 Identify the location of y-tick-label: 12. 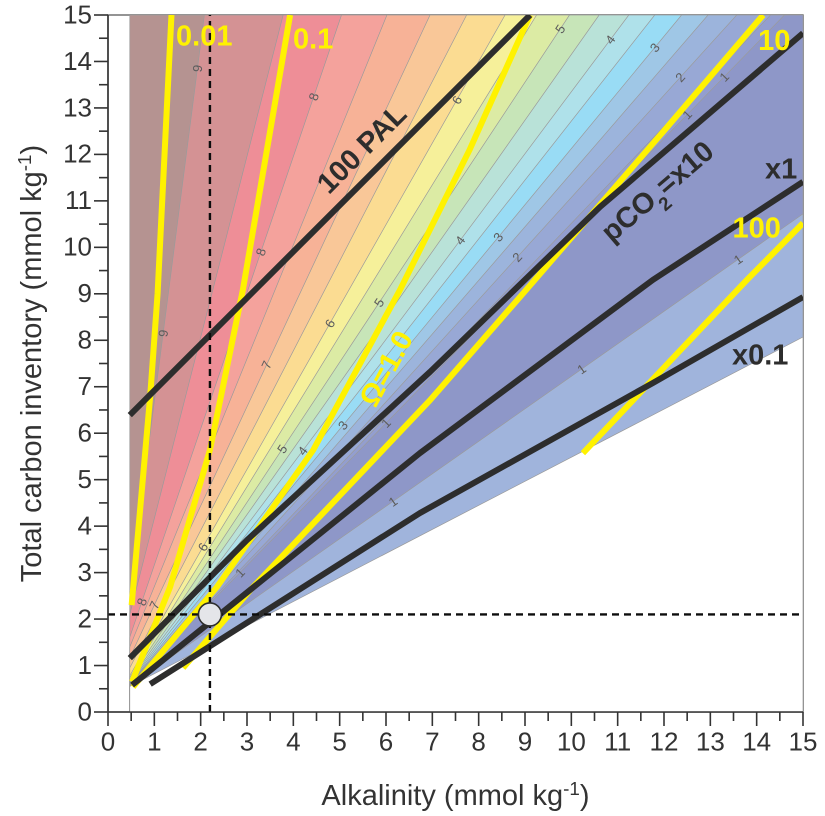
(77, 153).